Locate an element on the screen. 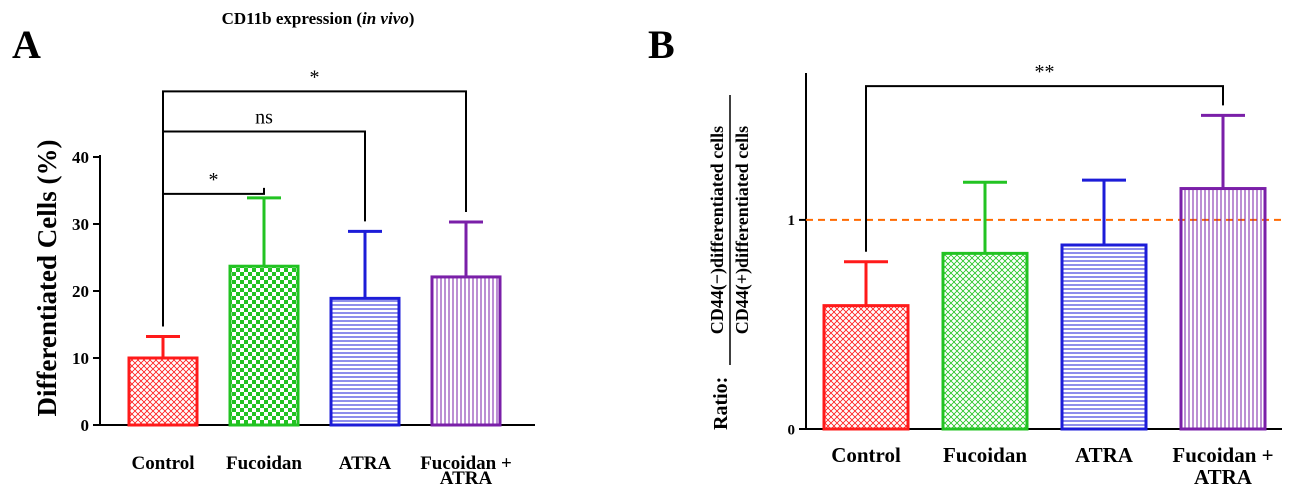 This screenshot has height=489, width=1298. panel-b-category-label: ATRA is located at coordinates (1104, 455).